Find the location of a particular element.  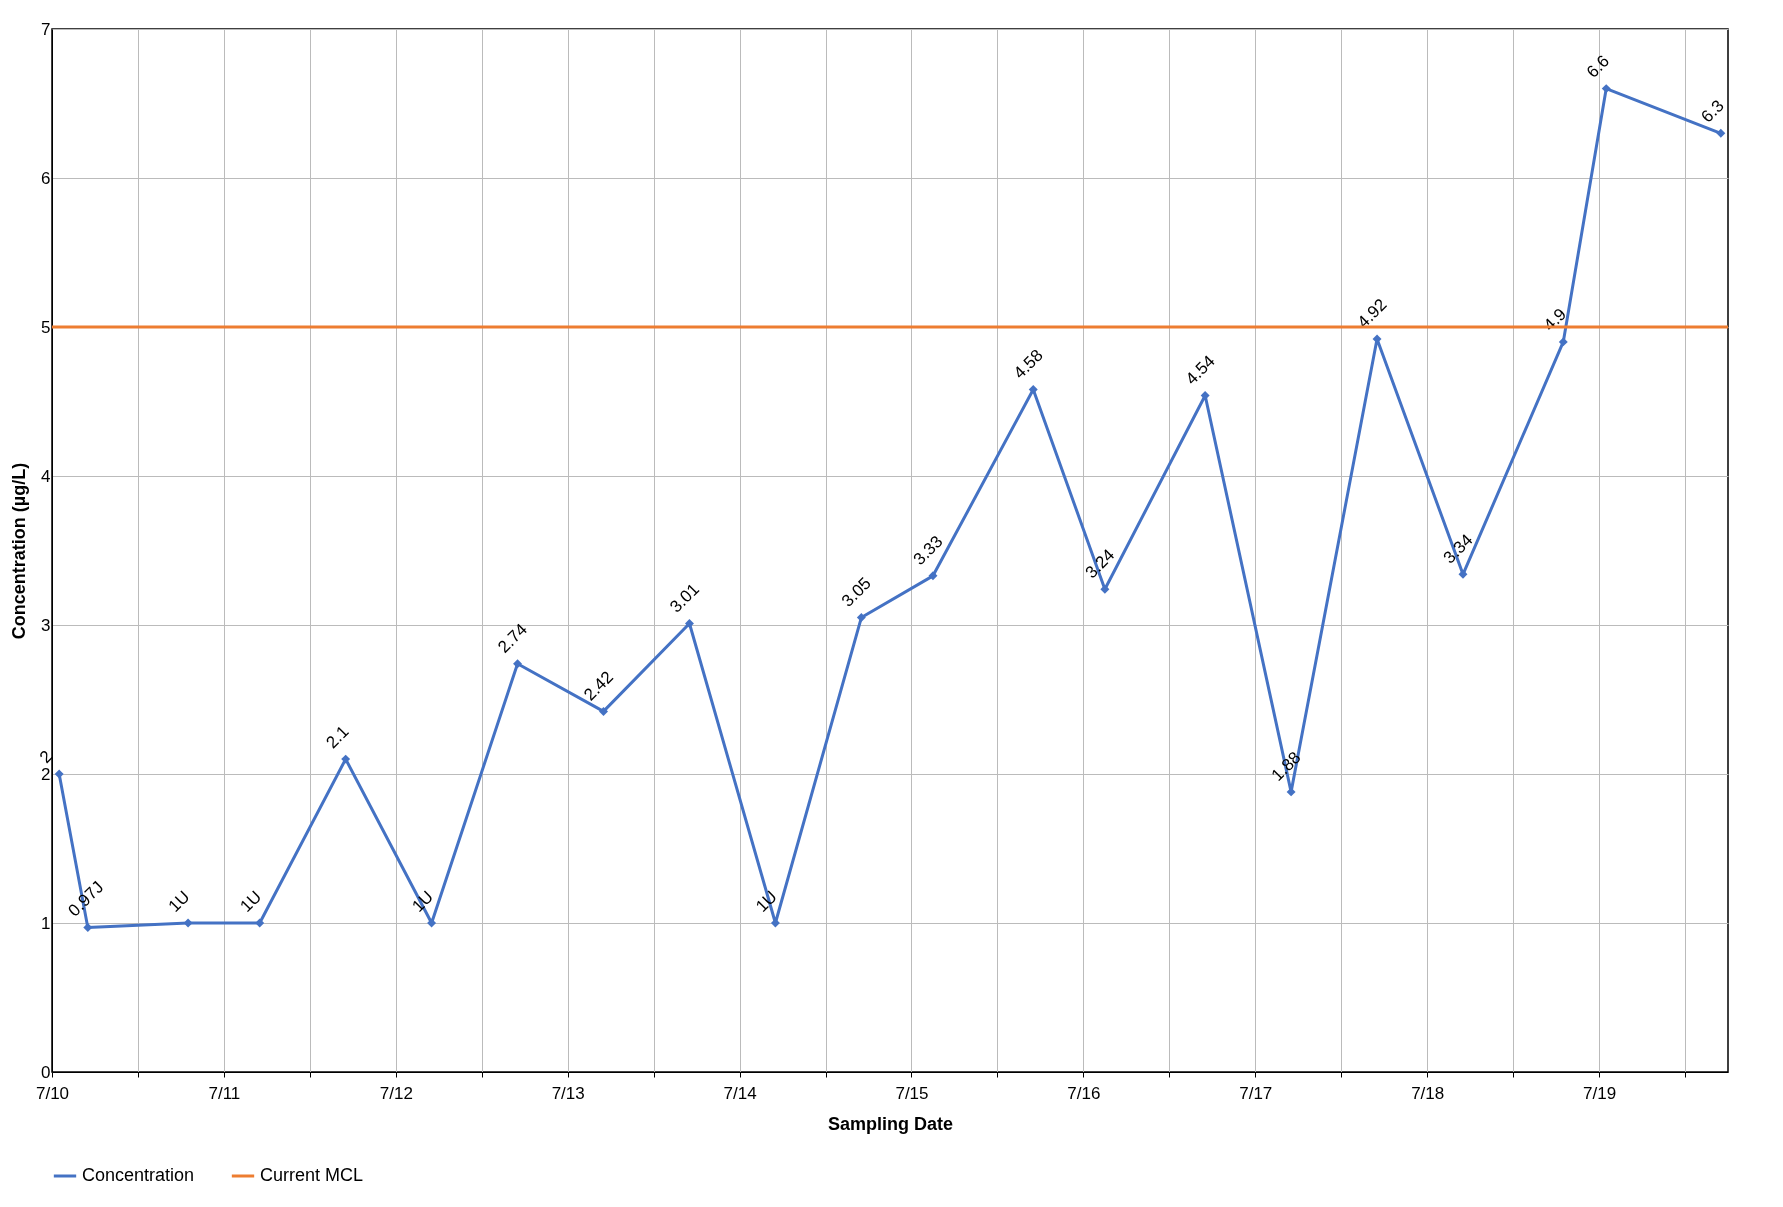

x-tick-label: 7/12 is located at coordinates (396, 1093).